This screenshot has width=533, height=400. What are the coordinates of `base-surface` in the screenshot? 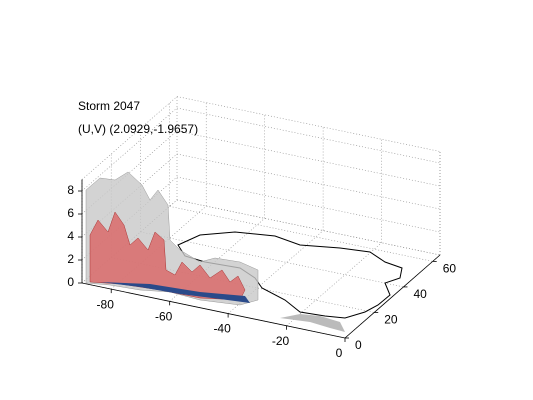 It's located at (175, 292).